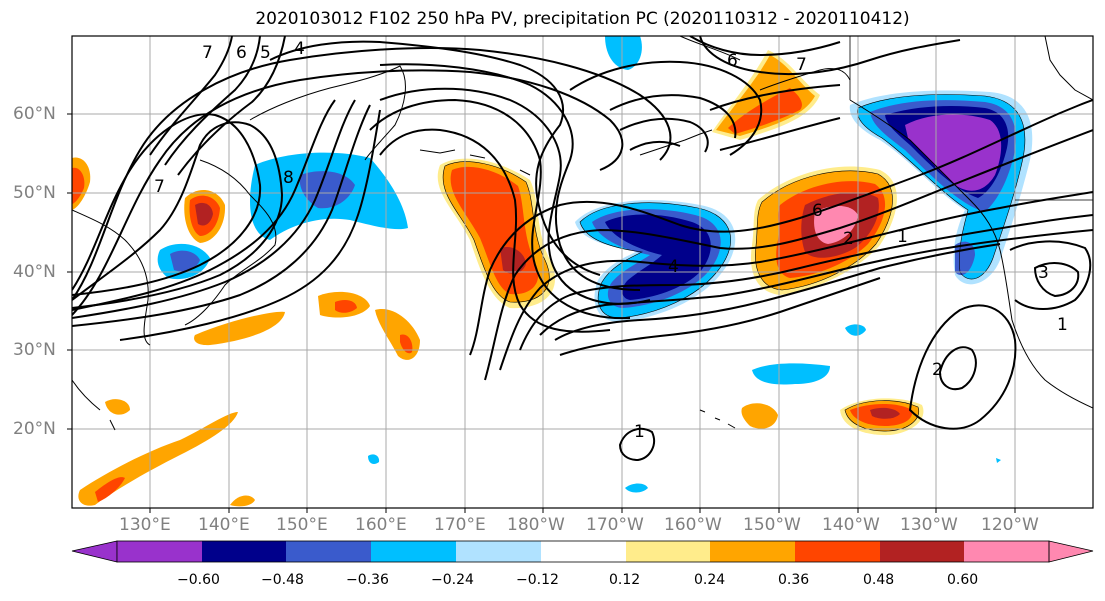 Image resolution: width=1105 pixels, height=601 pixels. What do you see at coordinates (1071, 551) in the screenshot?
I see `colorbar-extend-high` at bounding box center [1071, 551].